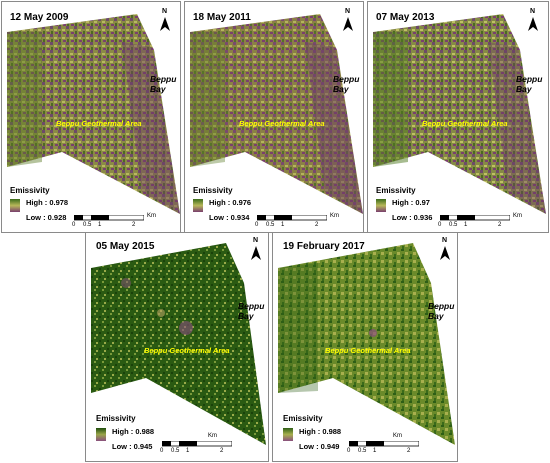 The image size is (550, 463). What do you see at coordinates (125, 246) in the screenshot?
I see `map-date: 05 May 2015` at bounding box center [125, 246].